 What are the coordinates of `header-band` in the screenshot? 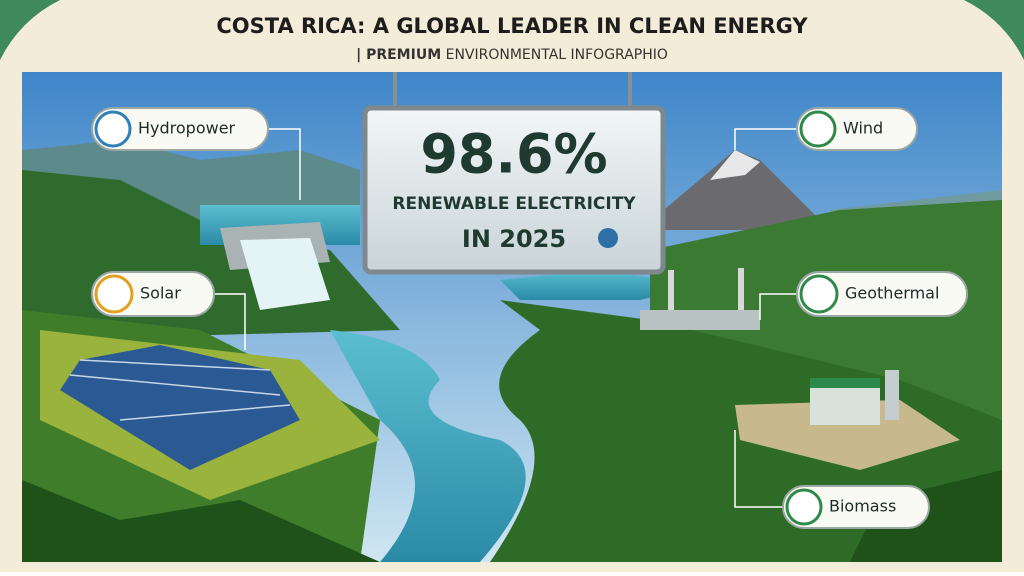 It's located at (512, 36).